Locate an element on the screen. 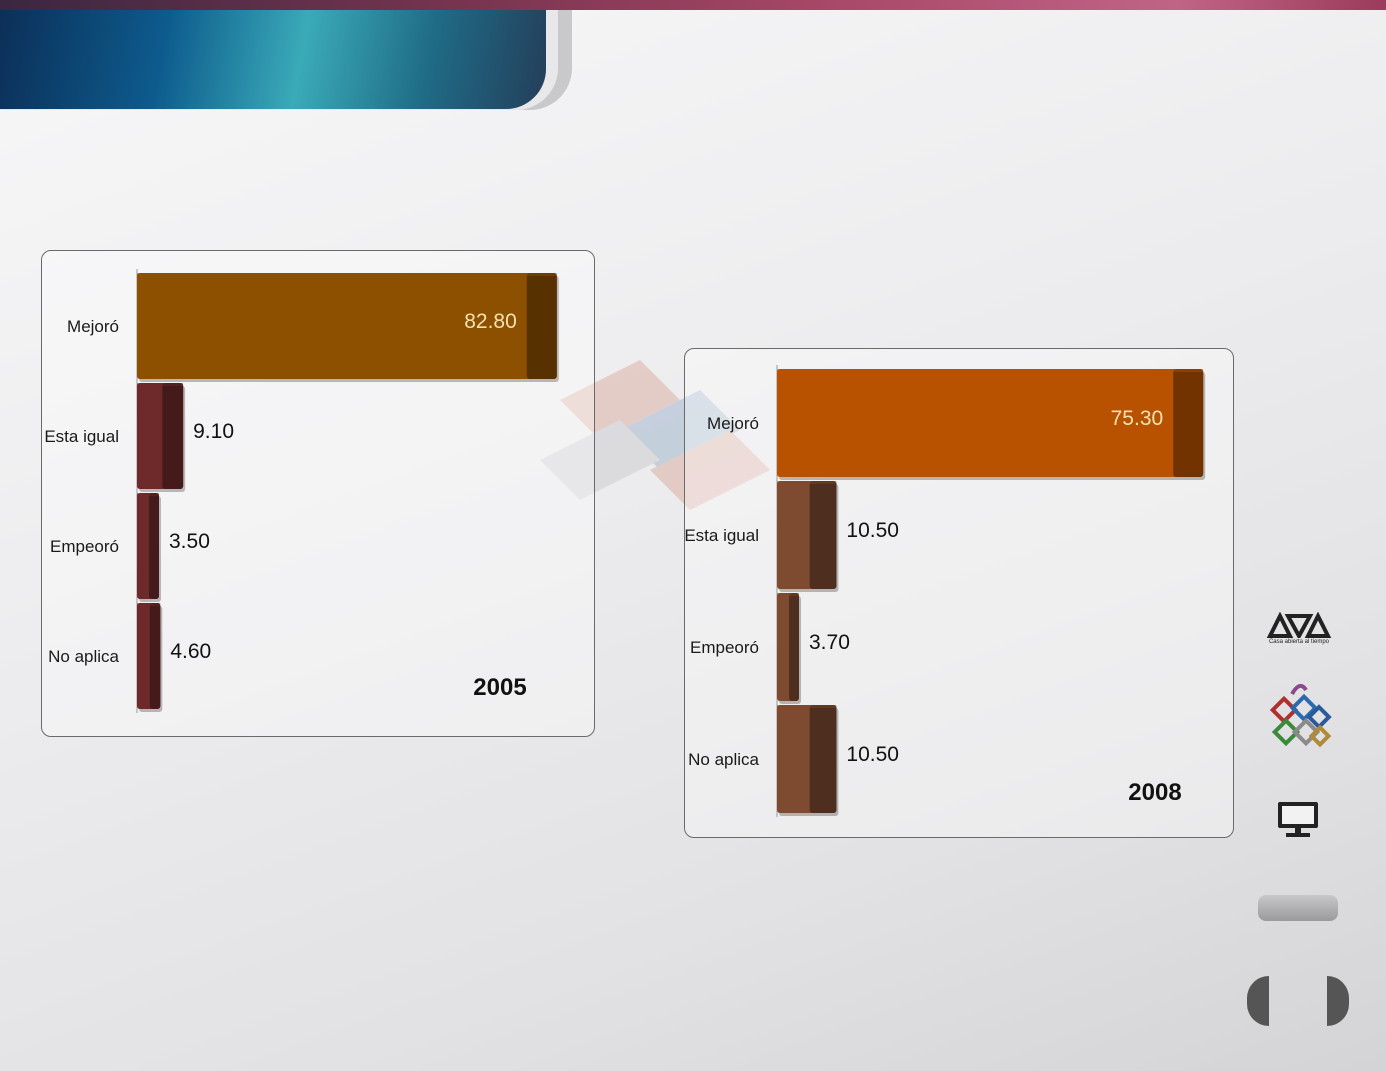 The image size is (1386, 1071). chart-2005-value-label-0: 82.80 is located at coordinates (490, 321).